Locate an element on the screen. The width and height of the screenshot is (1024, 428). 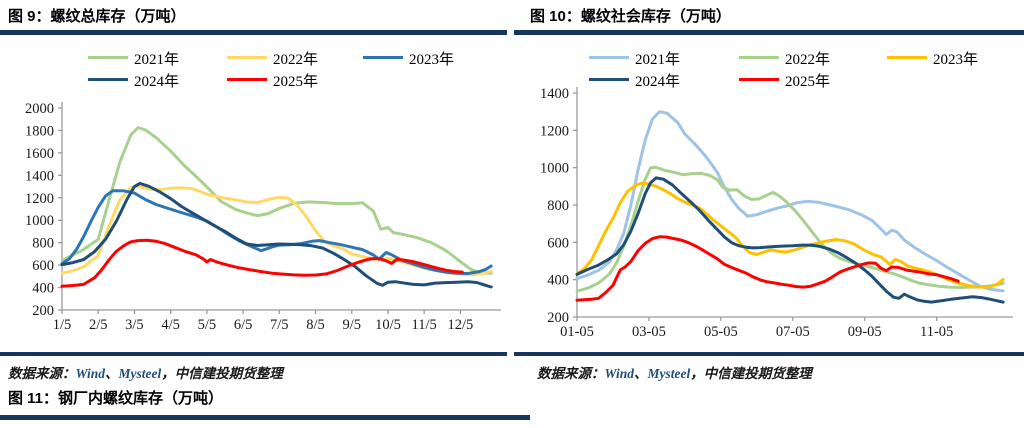
figure-10-bottom-rule is located at coordinates (769, 354).